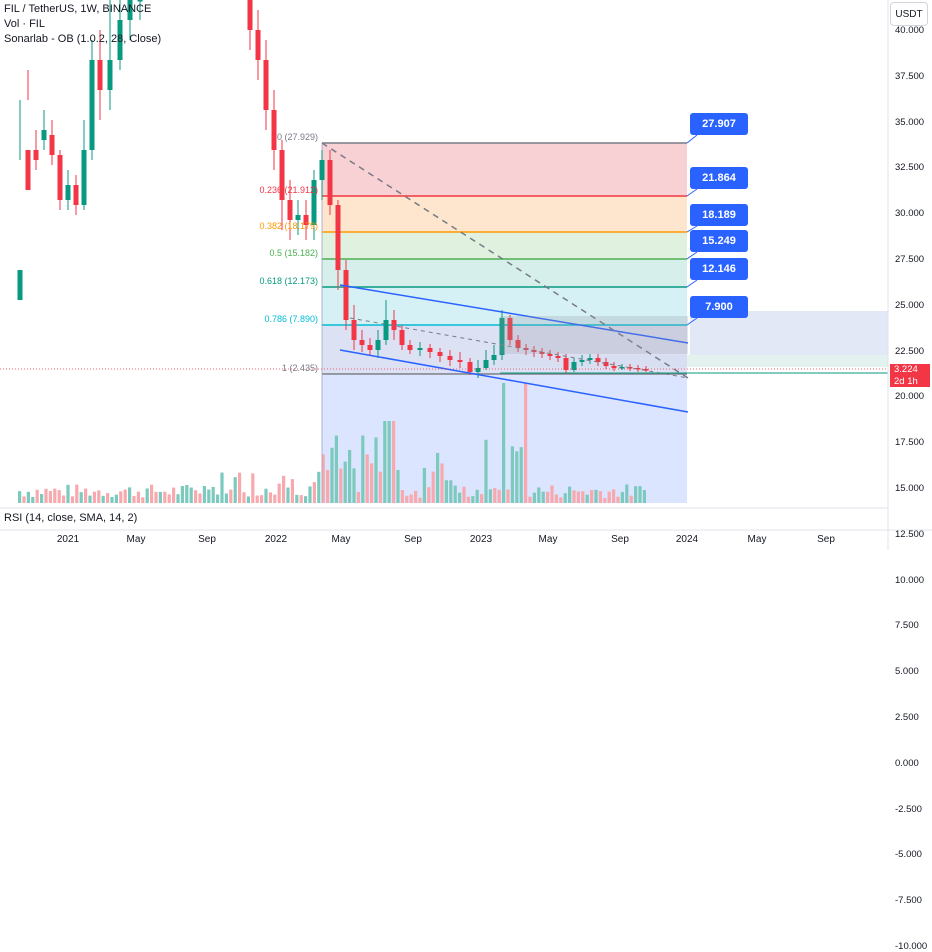 The height and width of the screenshot is (952, 932). Describe the element at coordinates (907, 672) in the screenshot. I see `y-tick-label: 5.000` at that location.